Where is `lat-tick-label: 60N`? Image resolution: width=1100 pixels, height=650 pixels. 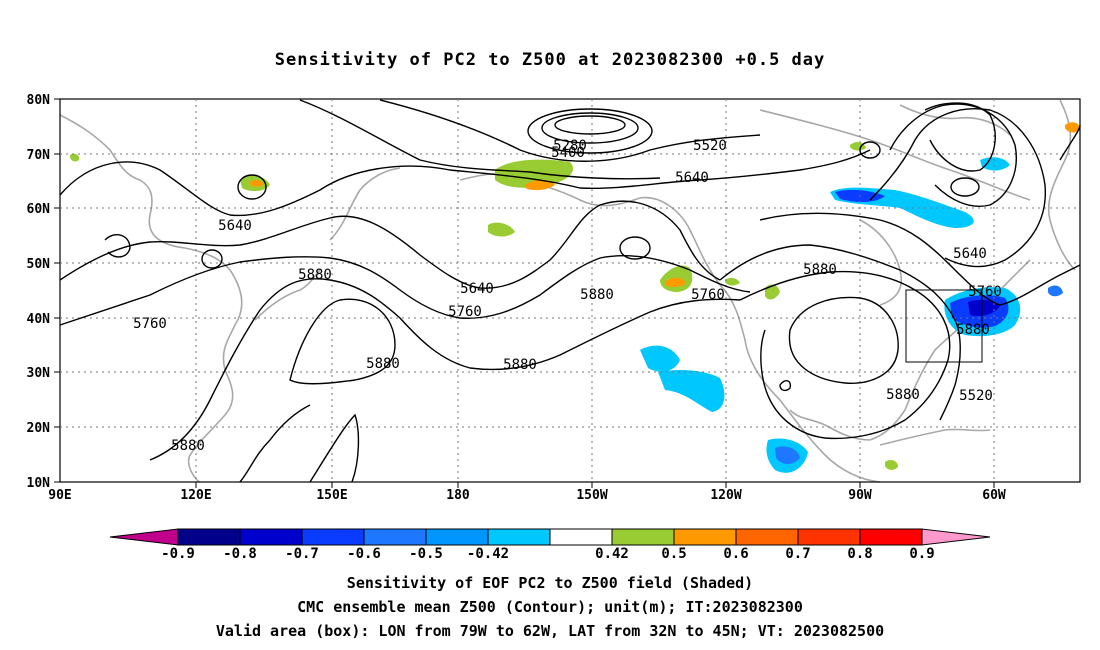
lat-tick-label: 60N is located at coordinates (39, 209).